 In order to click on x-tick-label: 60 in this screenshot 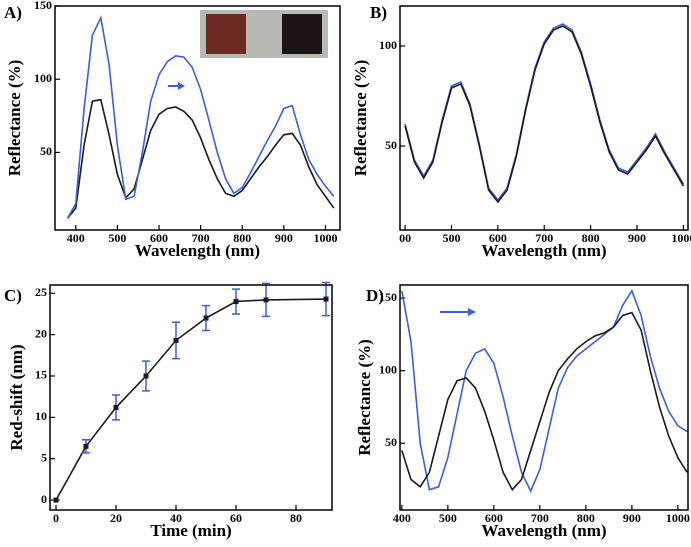, I will do `click(236, 518)`.